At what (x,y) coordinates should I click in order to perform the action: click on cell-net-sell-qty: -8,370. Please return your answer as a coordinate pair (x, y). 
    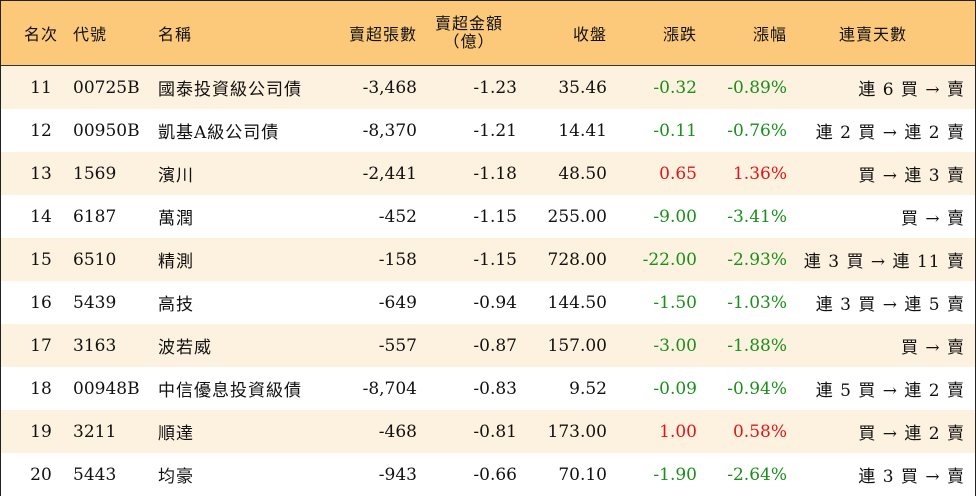
    Looking at the image, I should click on (389, 130).